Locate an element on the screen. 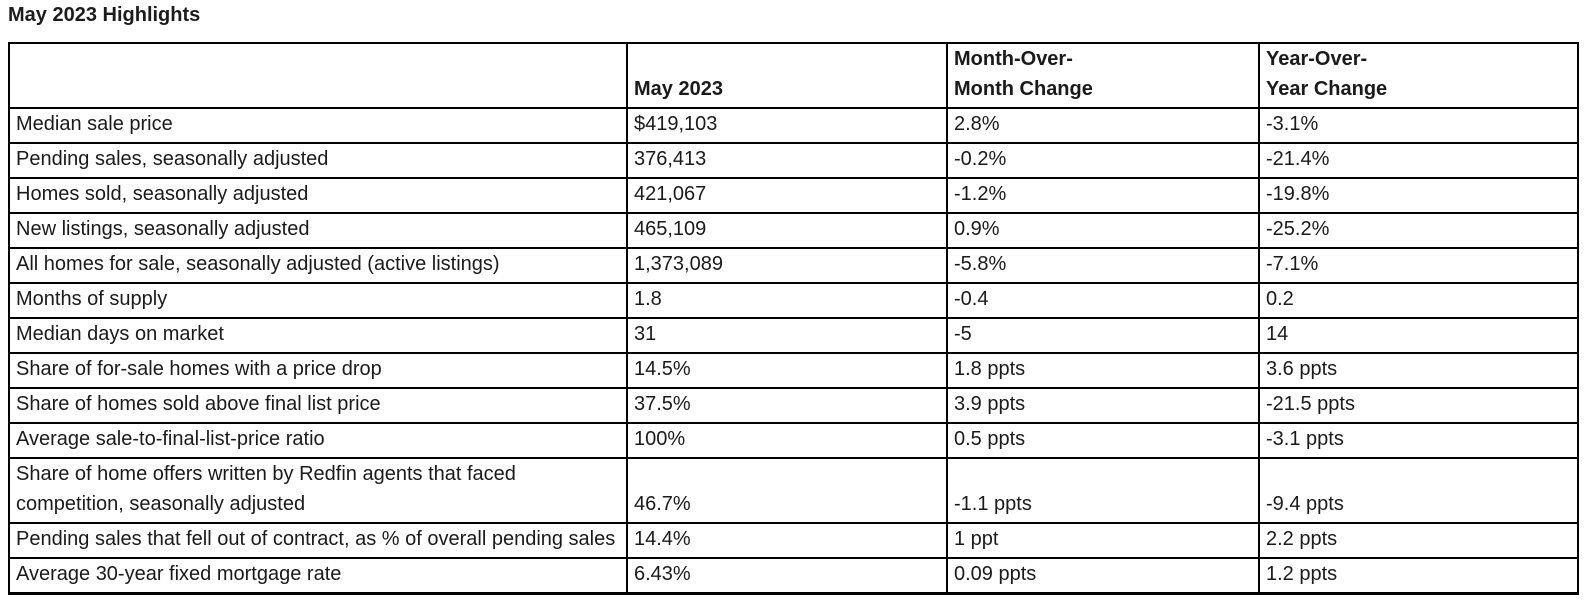  column-header-metric is located at coordinates (318, 75).